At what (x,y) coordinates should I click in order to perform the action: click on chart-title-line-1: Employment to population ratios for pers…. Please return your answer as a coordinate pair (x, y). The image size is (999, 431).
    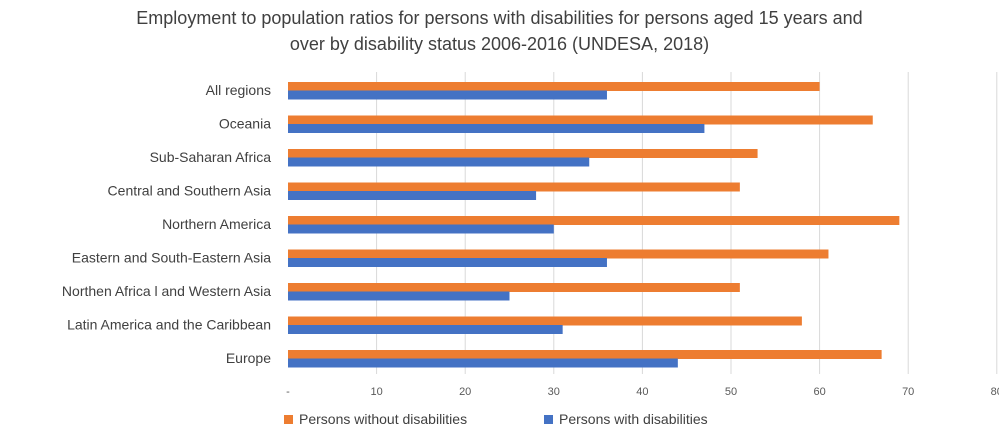
    Looking at the image, I should click on (499, 18).